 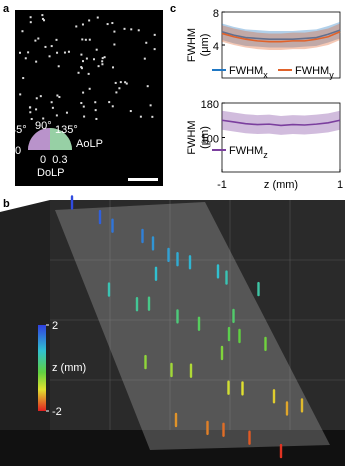 I want to click on series-line, so click(x=281, y=35).